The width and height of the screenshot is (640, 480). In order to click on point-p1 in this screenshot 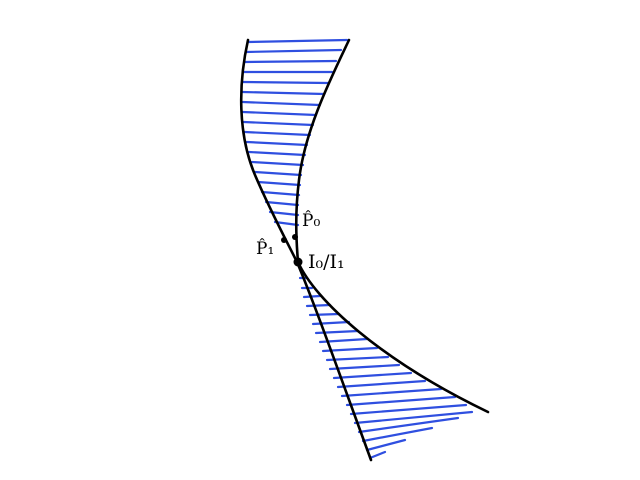, I will do `click(284, 240)`.